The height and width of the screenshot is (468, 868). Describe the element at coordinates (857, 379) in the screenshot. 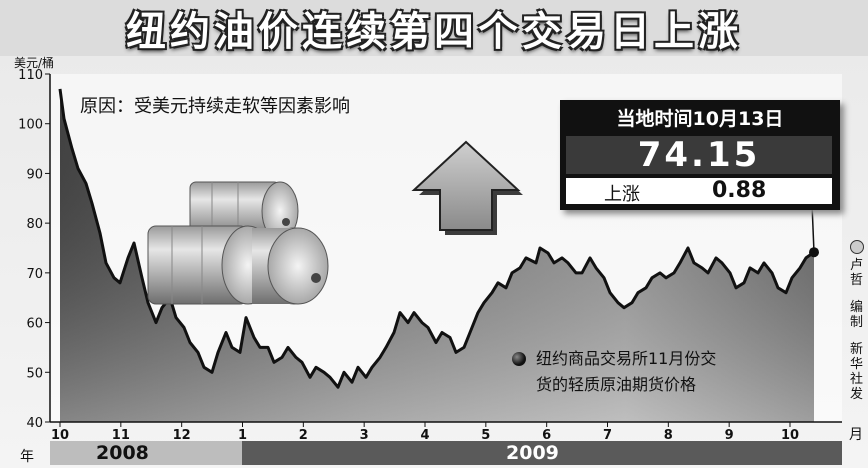

I see `credit-char: 社` at that location.